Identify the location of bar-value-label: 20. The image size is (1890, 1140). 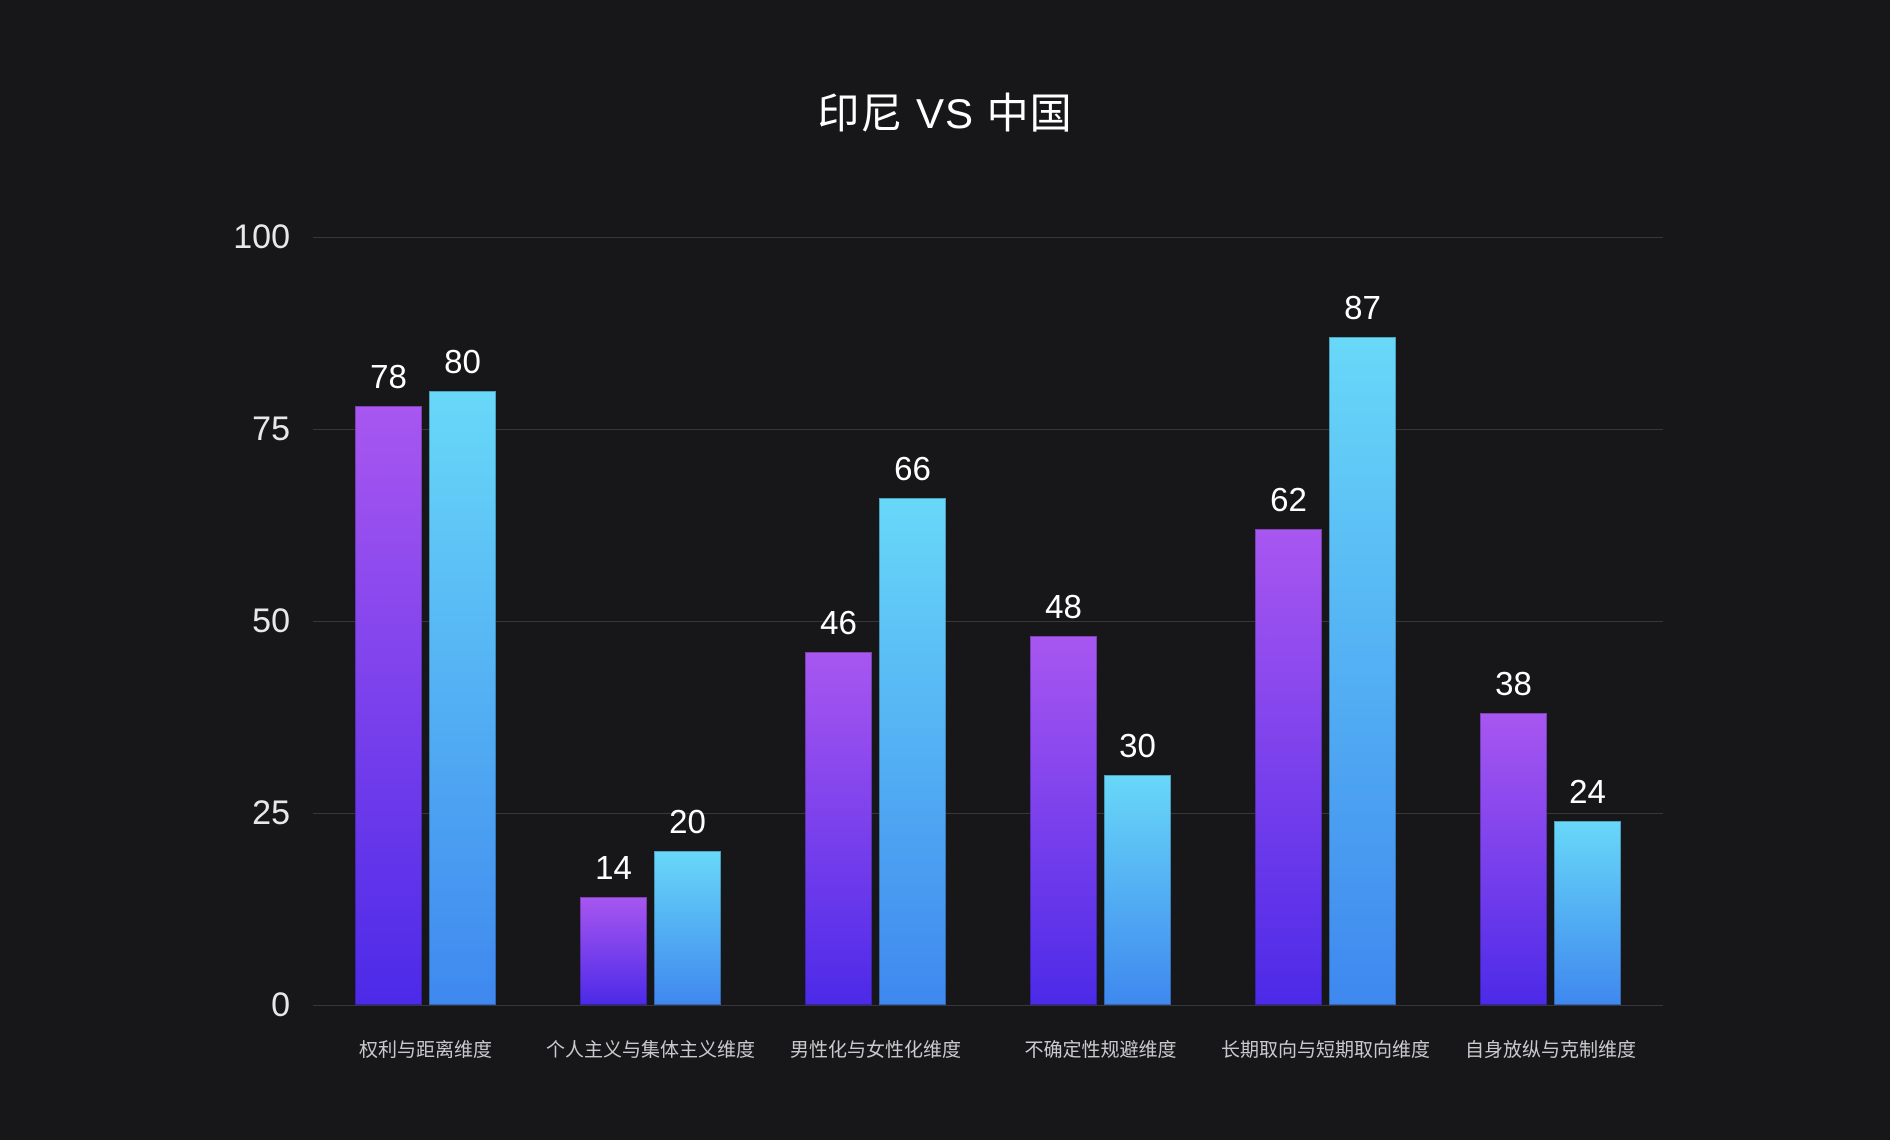
(687, 822).